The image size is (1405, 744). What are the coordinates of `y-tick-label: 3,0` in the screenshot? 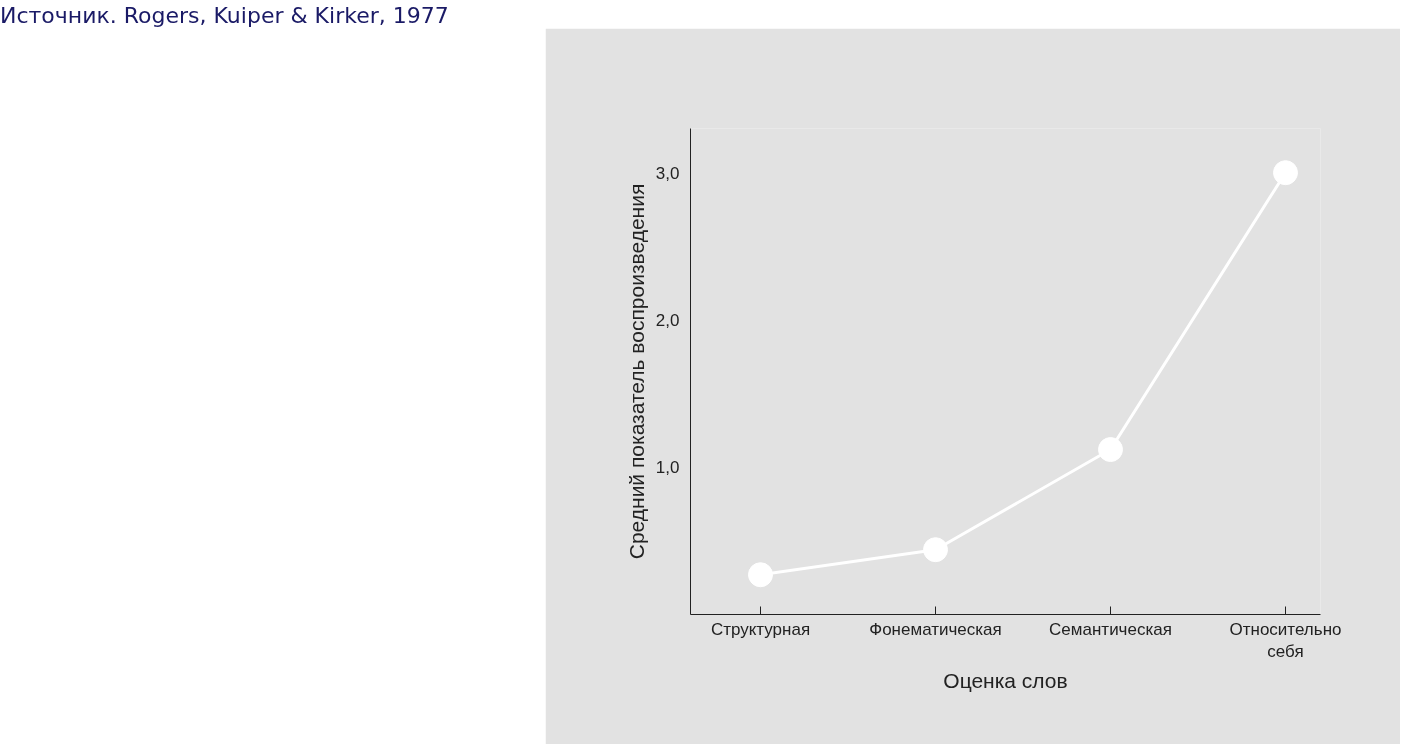 It's located at (667, 173).